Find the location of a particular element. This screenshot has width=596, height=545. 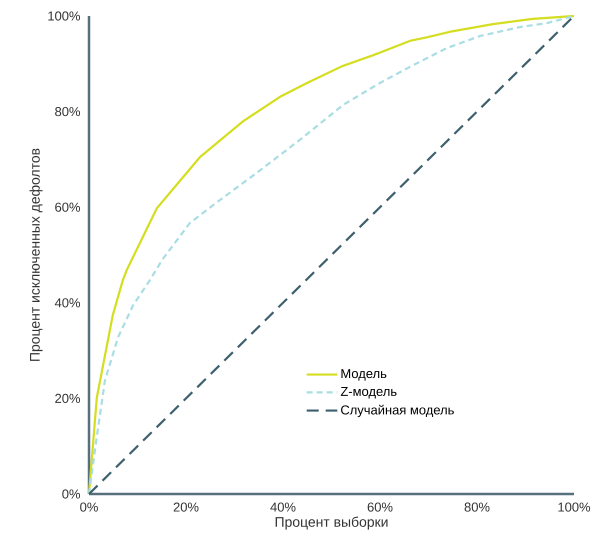

x-tick-label: 100% is located at coordinates (574, 507).